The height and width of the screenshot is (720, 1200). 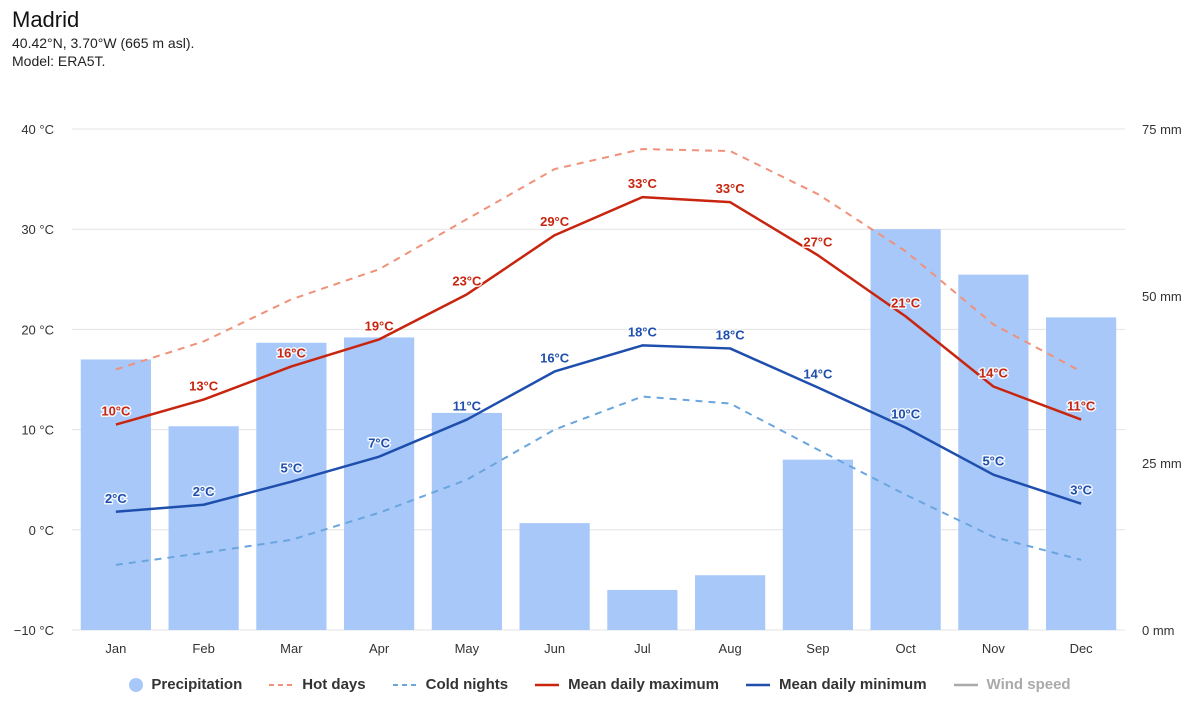 What do you see at coordinates (994, 648) in the screenshot?
I see `x-tick-label: Nov` at bounding box center [994, 648].